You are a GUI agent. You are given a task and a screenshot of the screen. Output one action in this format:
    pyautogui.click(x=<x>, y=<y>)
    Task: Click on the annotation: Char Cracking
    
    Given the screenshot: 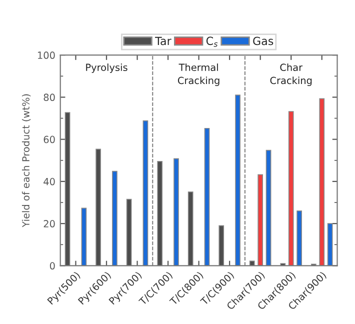 What is the action you would take?
    pyautogui.click(x=291, y=75)
    